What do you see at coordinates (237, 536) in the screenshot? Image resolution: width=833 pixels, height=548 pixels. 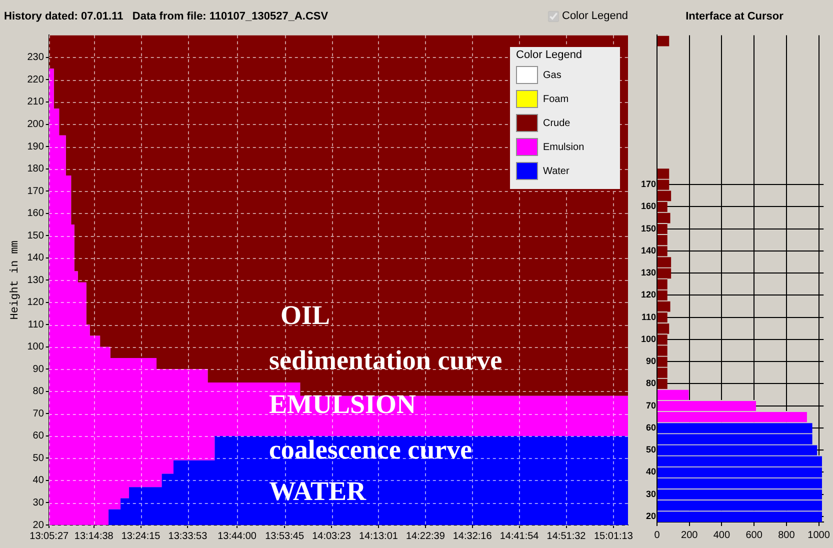 I see `x-tick-label: 13:44:00` at bounding box center [237, 536].